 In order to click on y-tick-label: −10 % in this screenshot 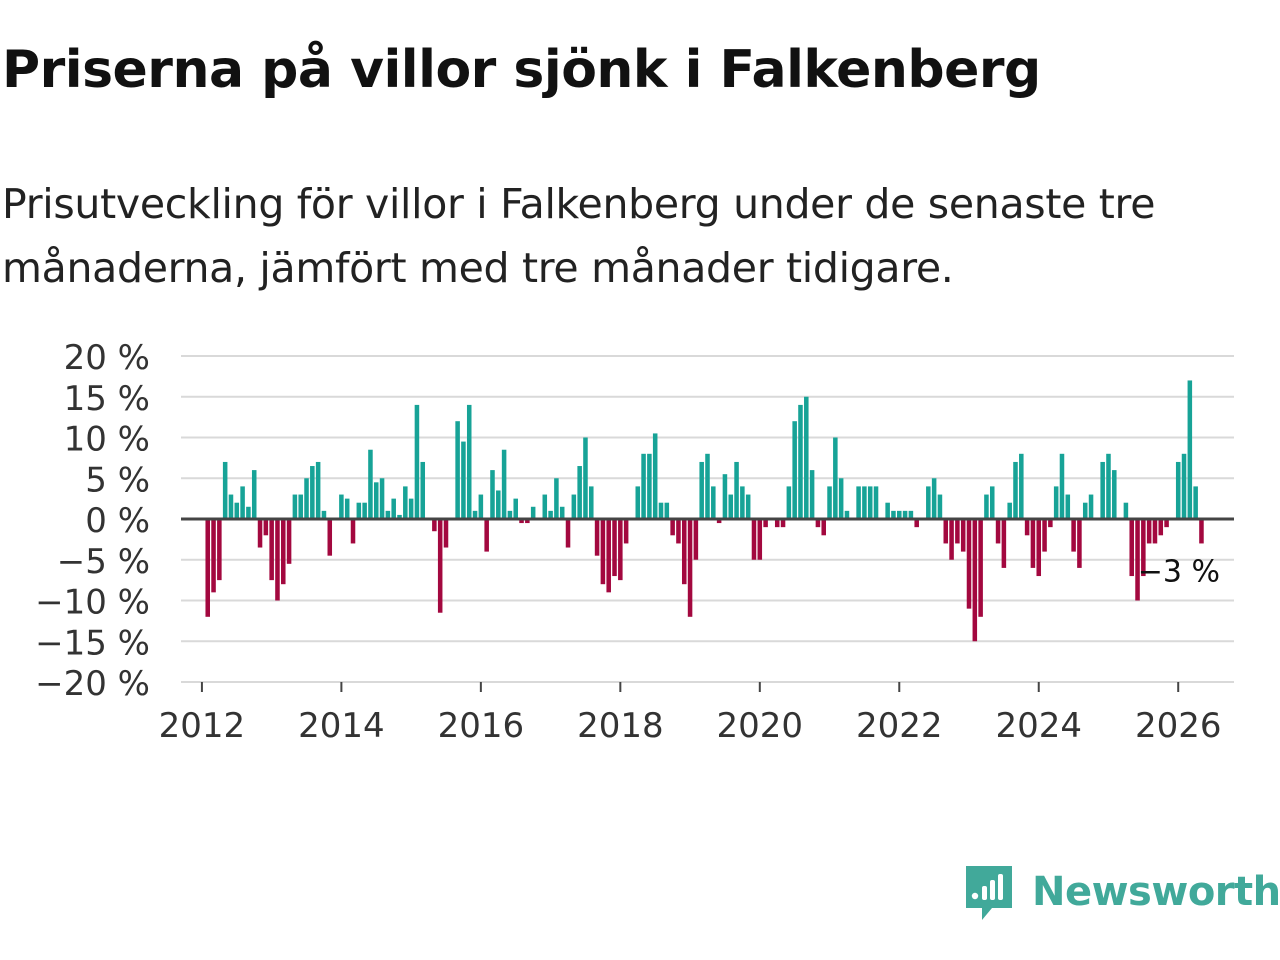, I will do `click(92, 603)`.